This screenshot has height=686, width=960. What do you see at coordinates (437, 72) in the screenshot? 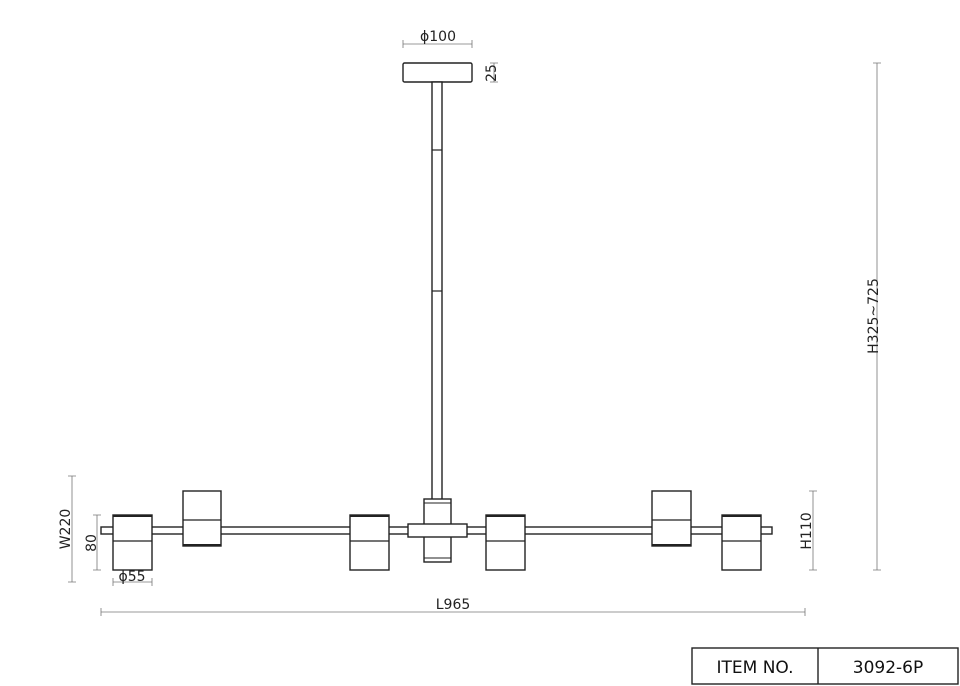
I see `canopy` at bounding box center [437, 72].